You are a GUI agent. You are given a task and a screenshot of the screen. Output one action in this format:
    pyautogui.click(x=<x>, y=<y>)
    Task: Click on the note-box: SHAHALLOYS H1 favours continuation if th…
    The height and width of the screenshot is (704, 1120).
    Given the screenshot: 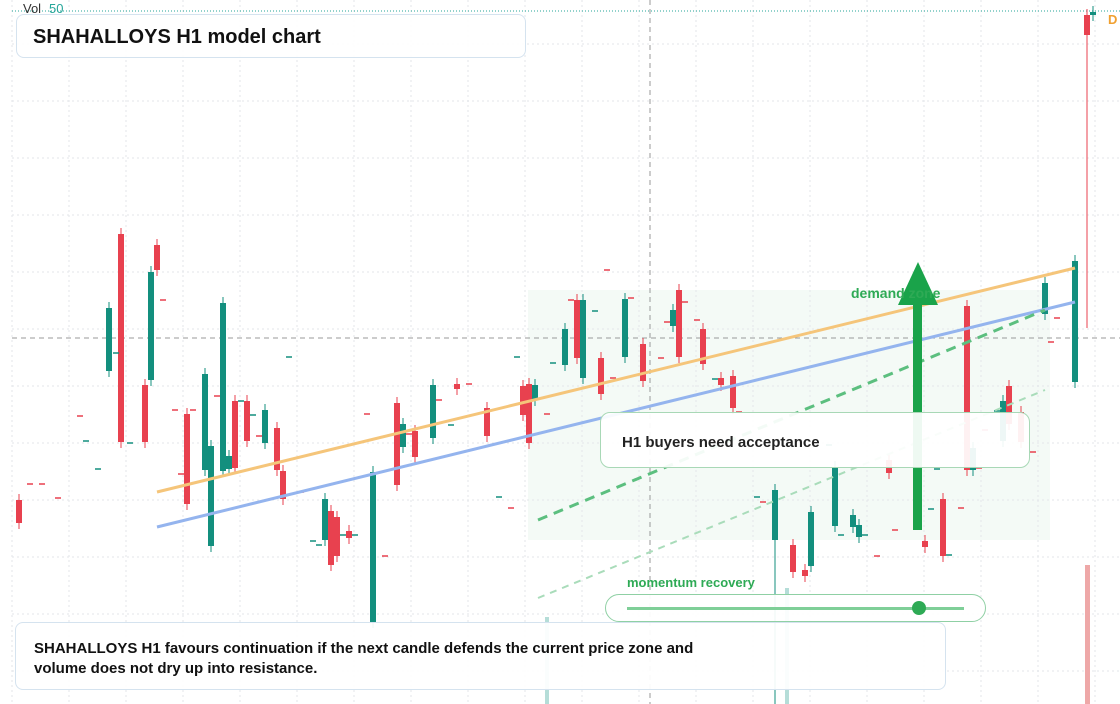 What is the action you would take?
    pyautogui.click(x=480, y=656)
    